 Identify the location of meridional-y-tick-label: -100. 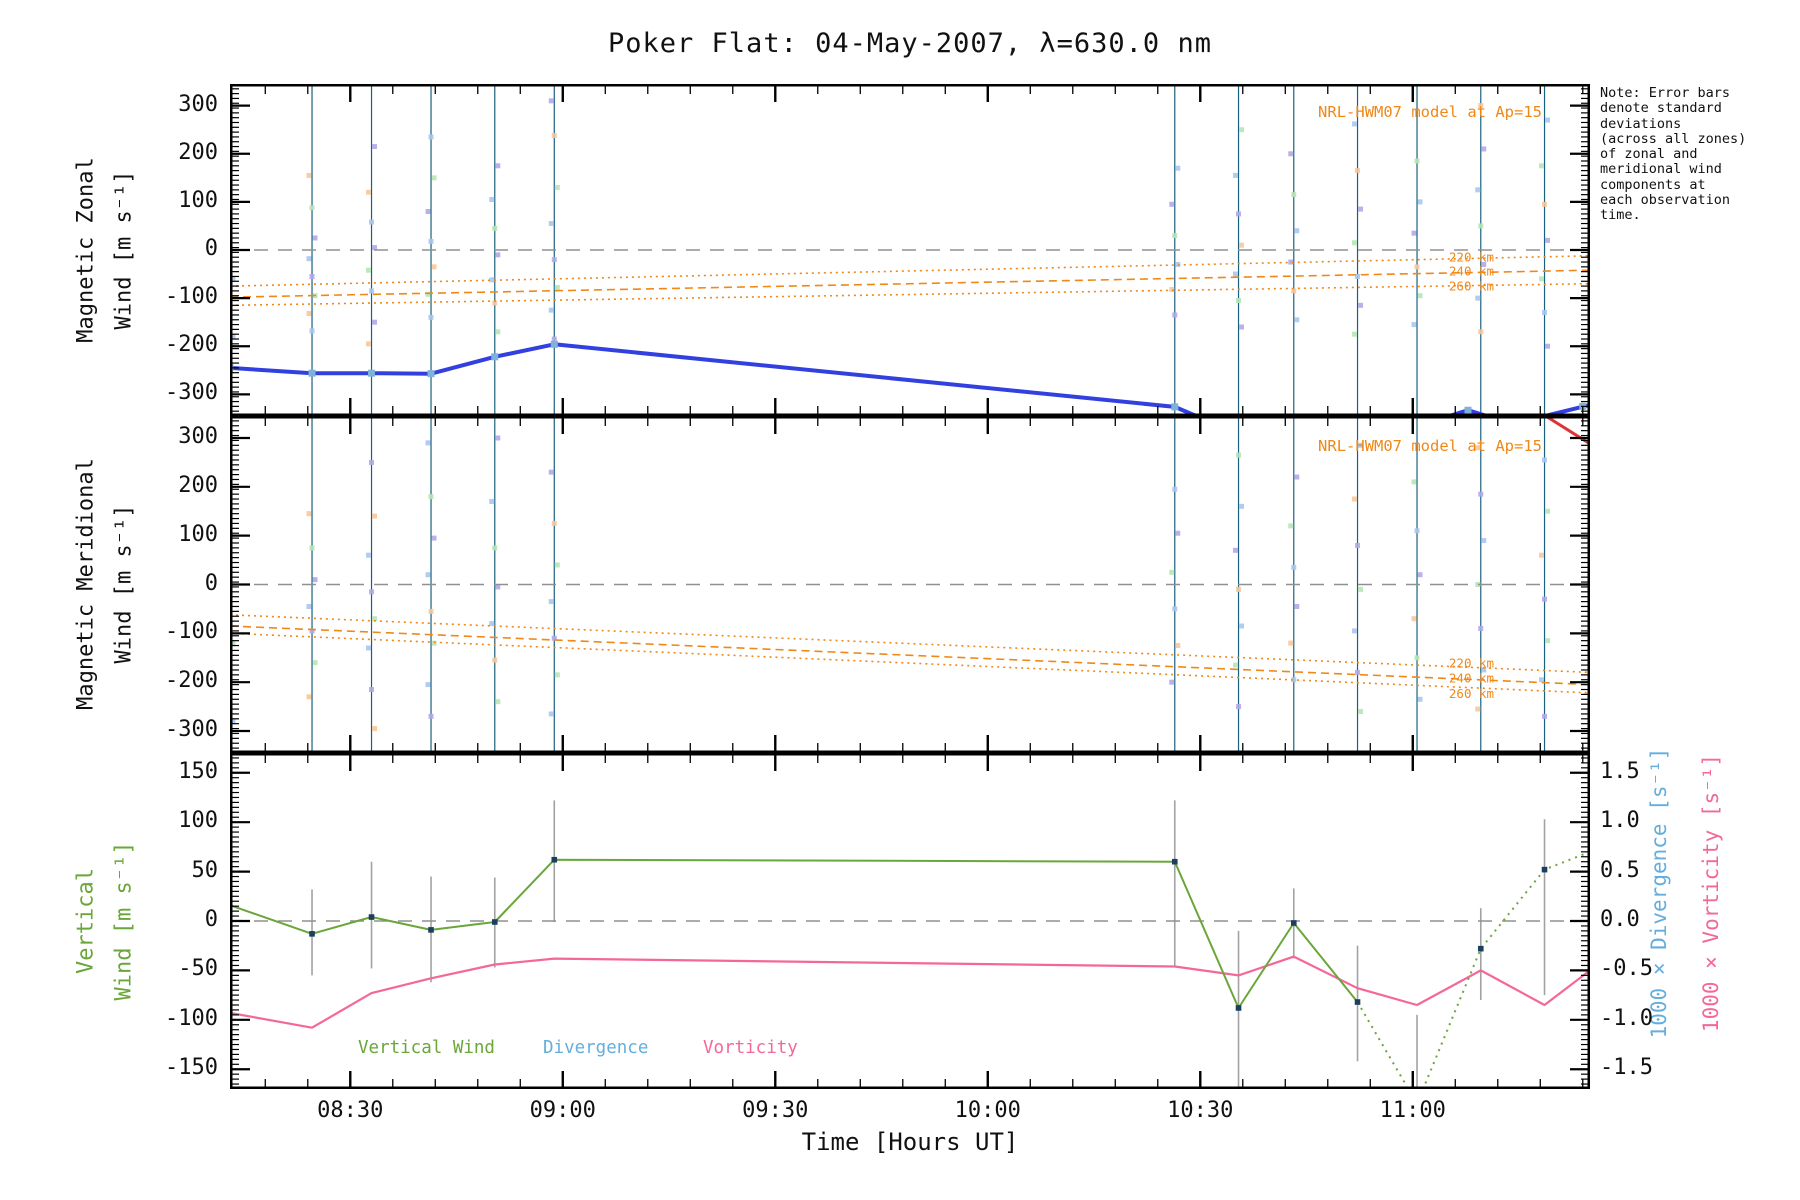
(191, 632).